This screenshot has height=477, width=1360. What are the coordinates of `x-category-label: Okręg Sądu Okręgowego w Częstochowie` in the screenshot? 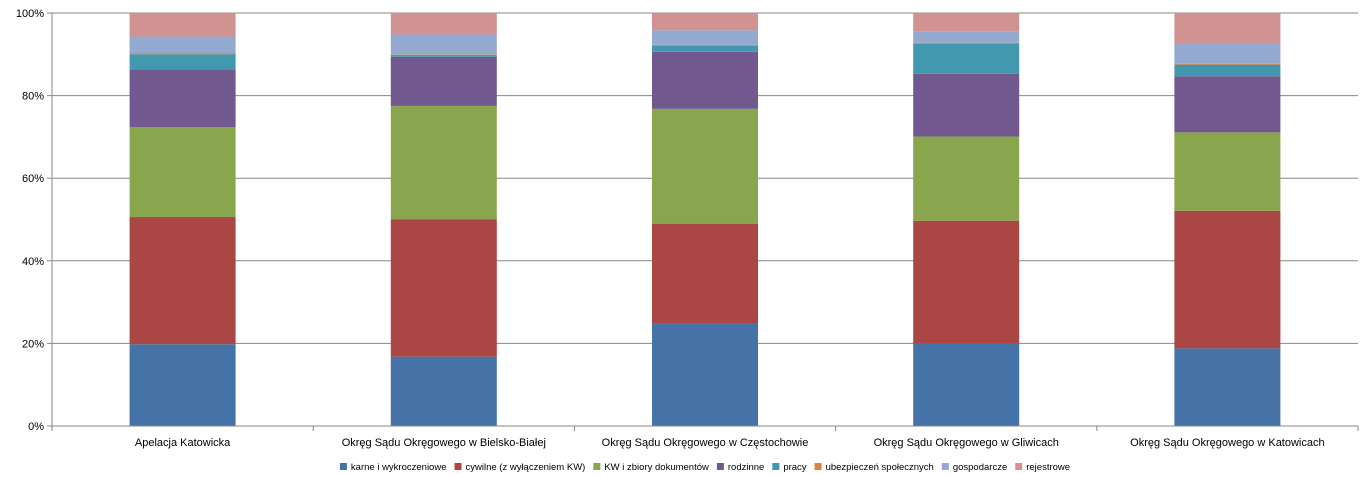 It's located at (705, 443).